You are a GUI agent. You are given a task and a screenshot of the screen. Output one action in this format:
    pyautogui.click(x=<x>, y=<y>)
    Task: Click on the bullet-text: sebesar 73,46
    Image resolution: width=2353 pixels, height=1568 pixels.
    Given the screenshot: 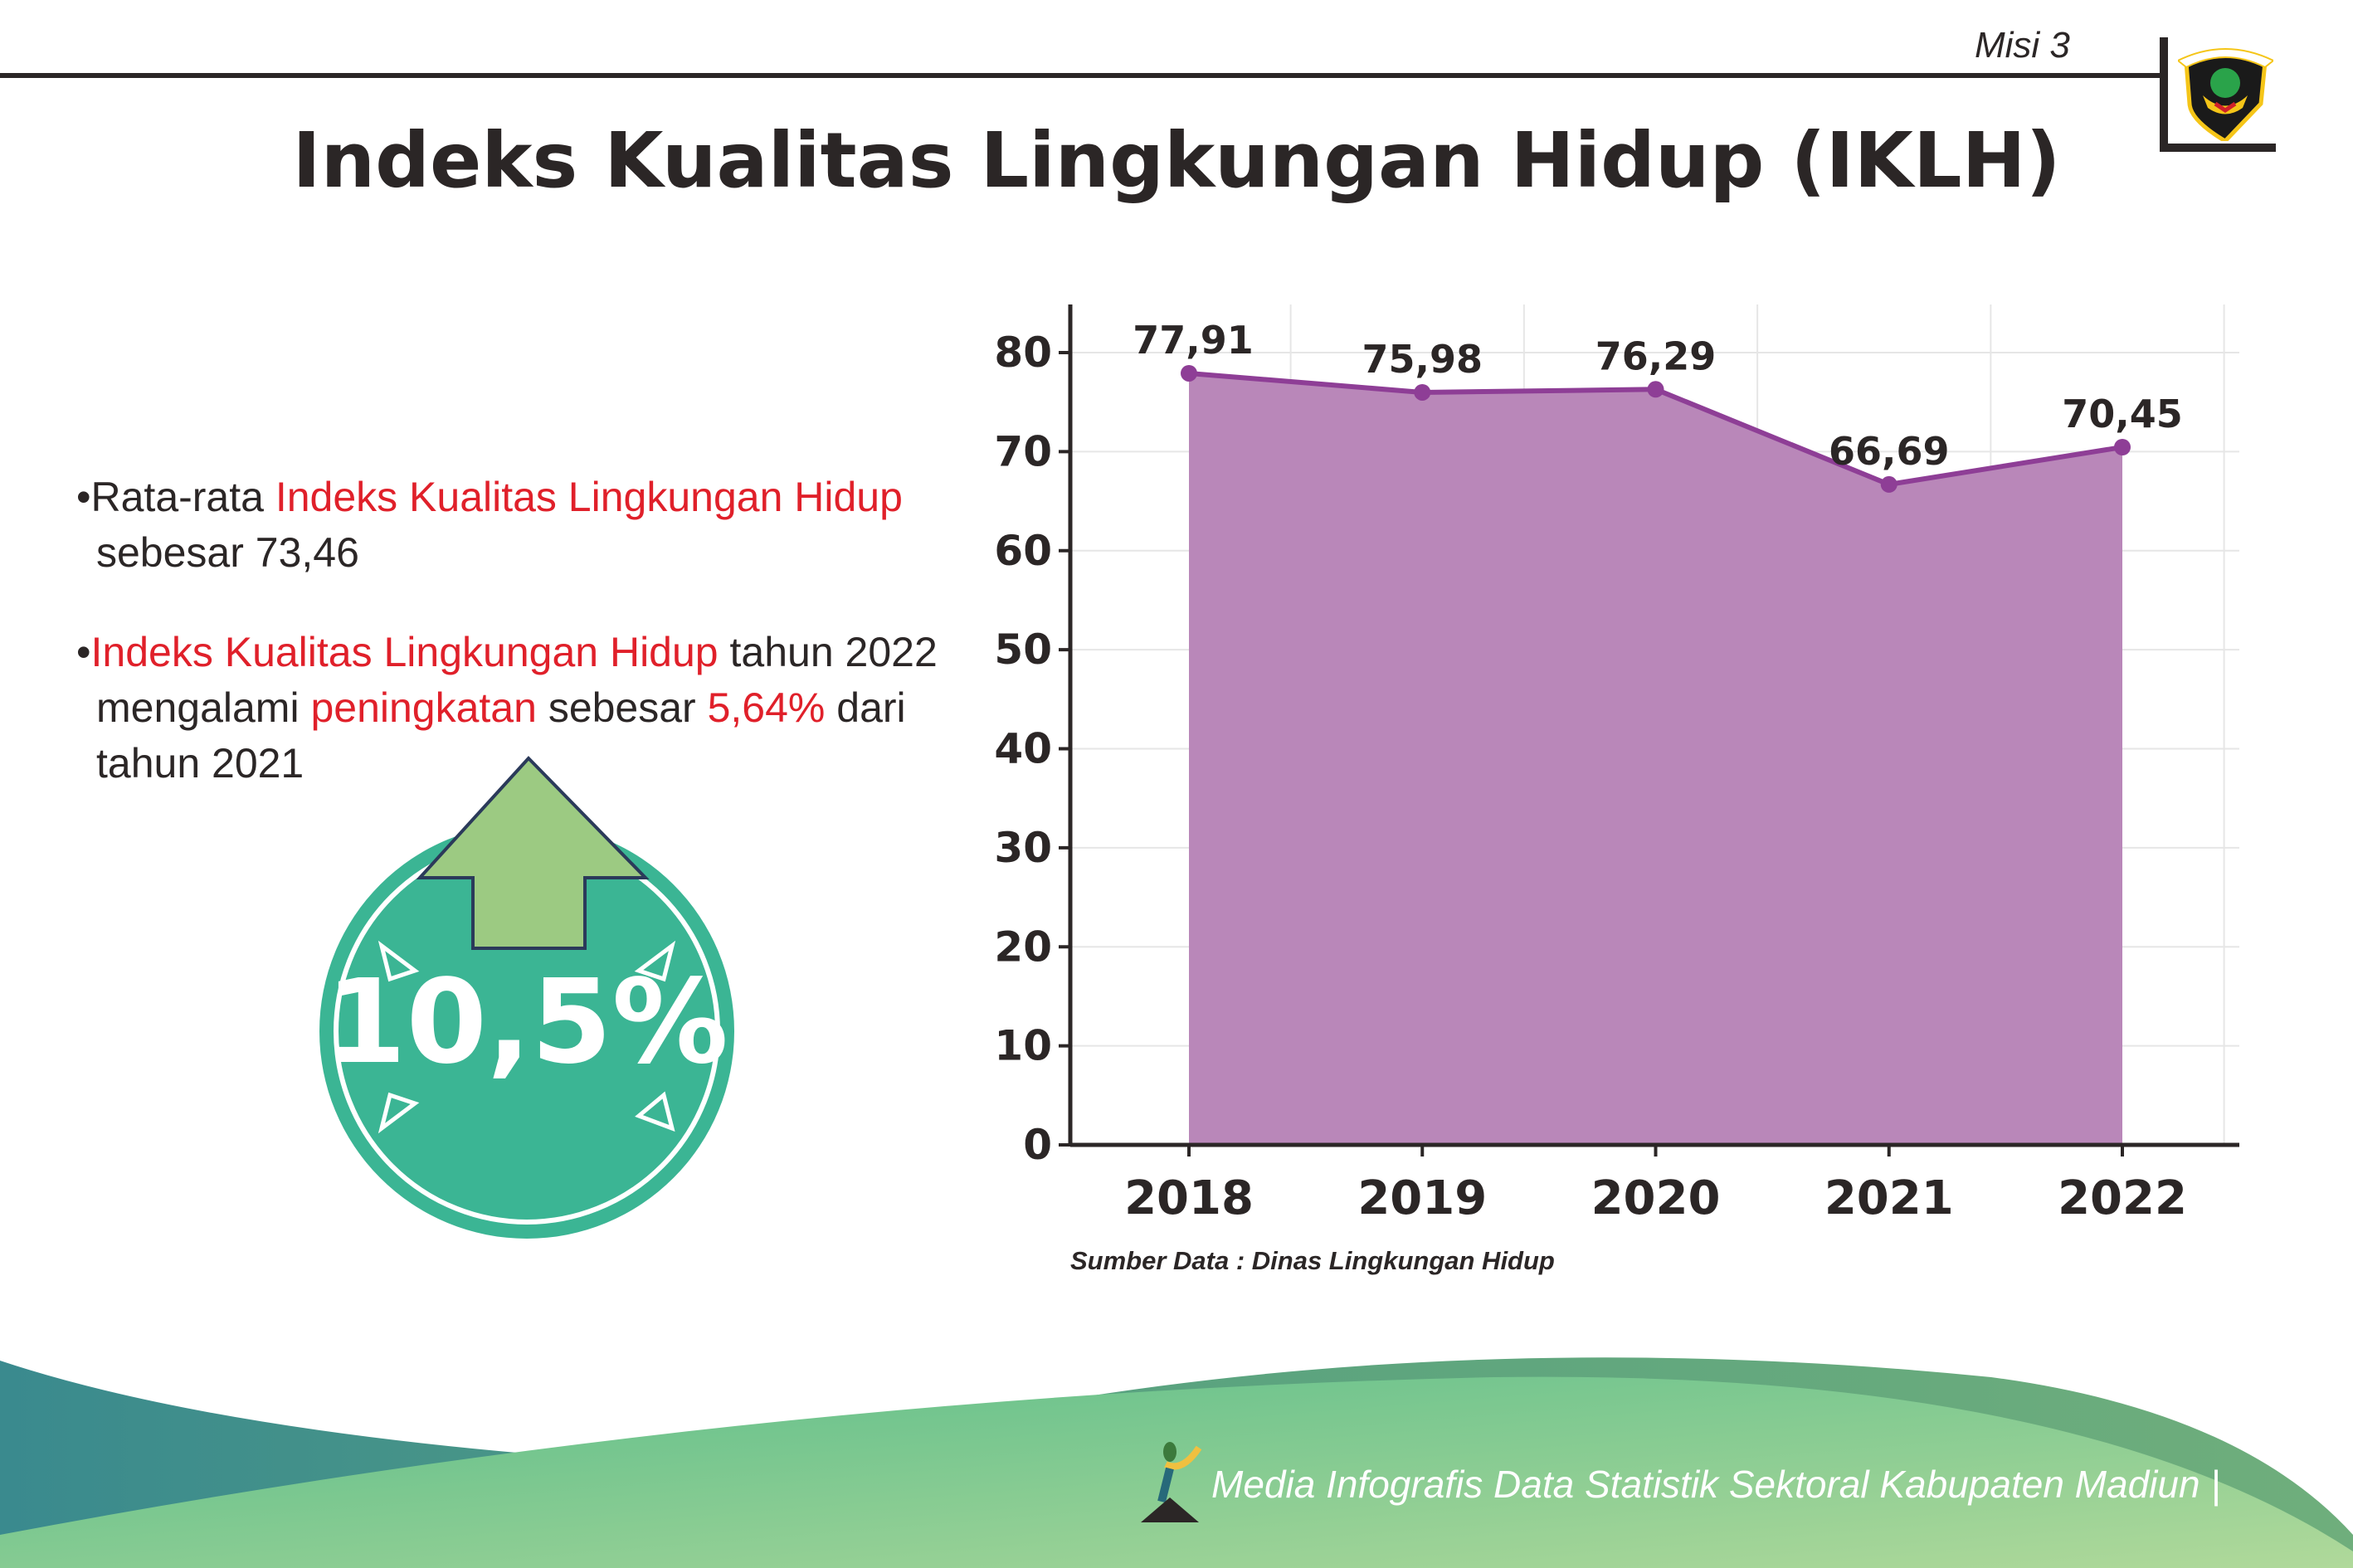 What is the action you would take?
    pyautogui.click(x=227, y=552)
    